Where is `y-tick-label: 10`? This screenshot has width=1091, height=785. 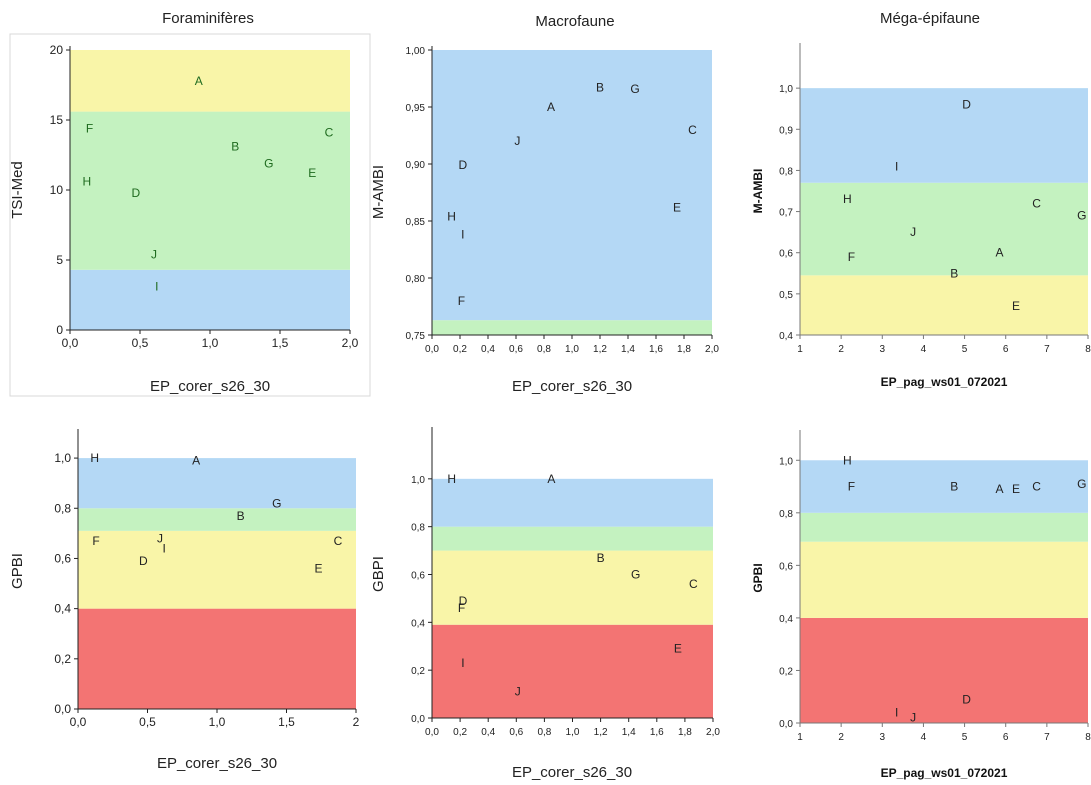 y-tick-label: 10 is located at coordinates (57, 190).